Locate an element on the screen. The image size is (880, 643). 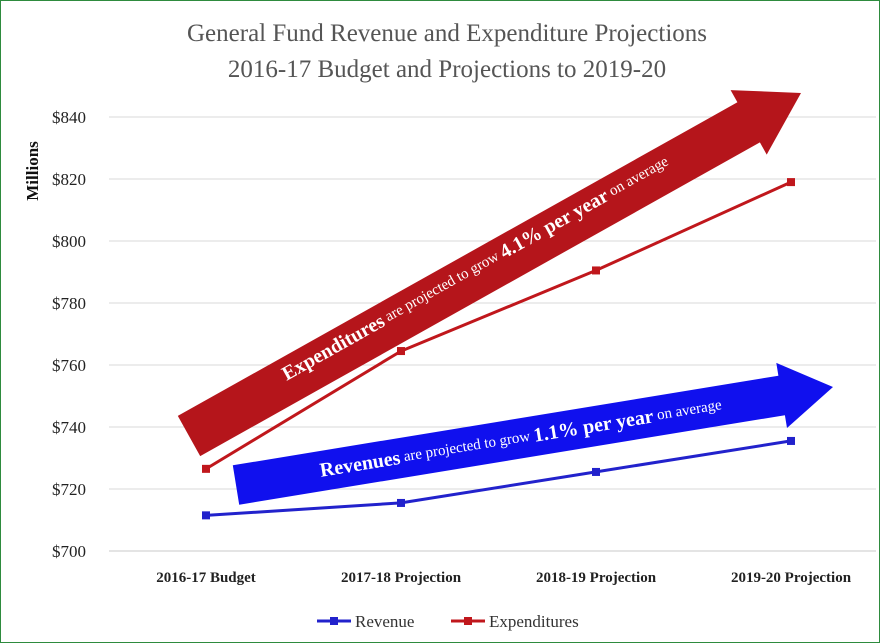
x-tick-label: 2019-20 Projection is located at coordinates (791, 578).